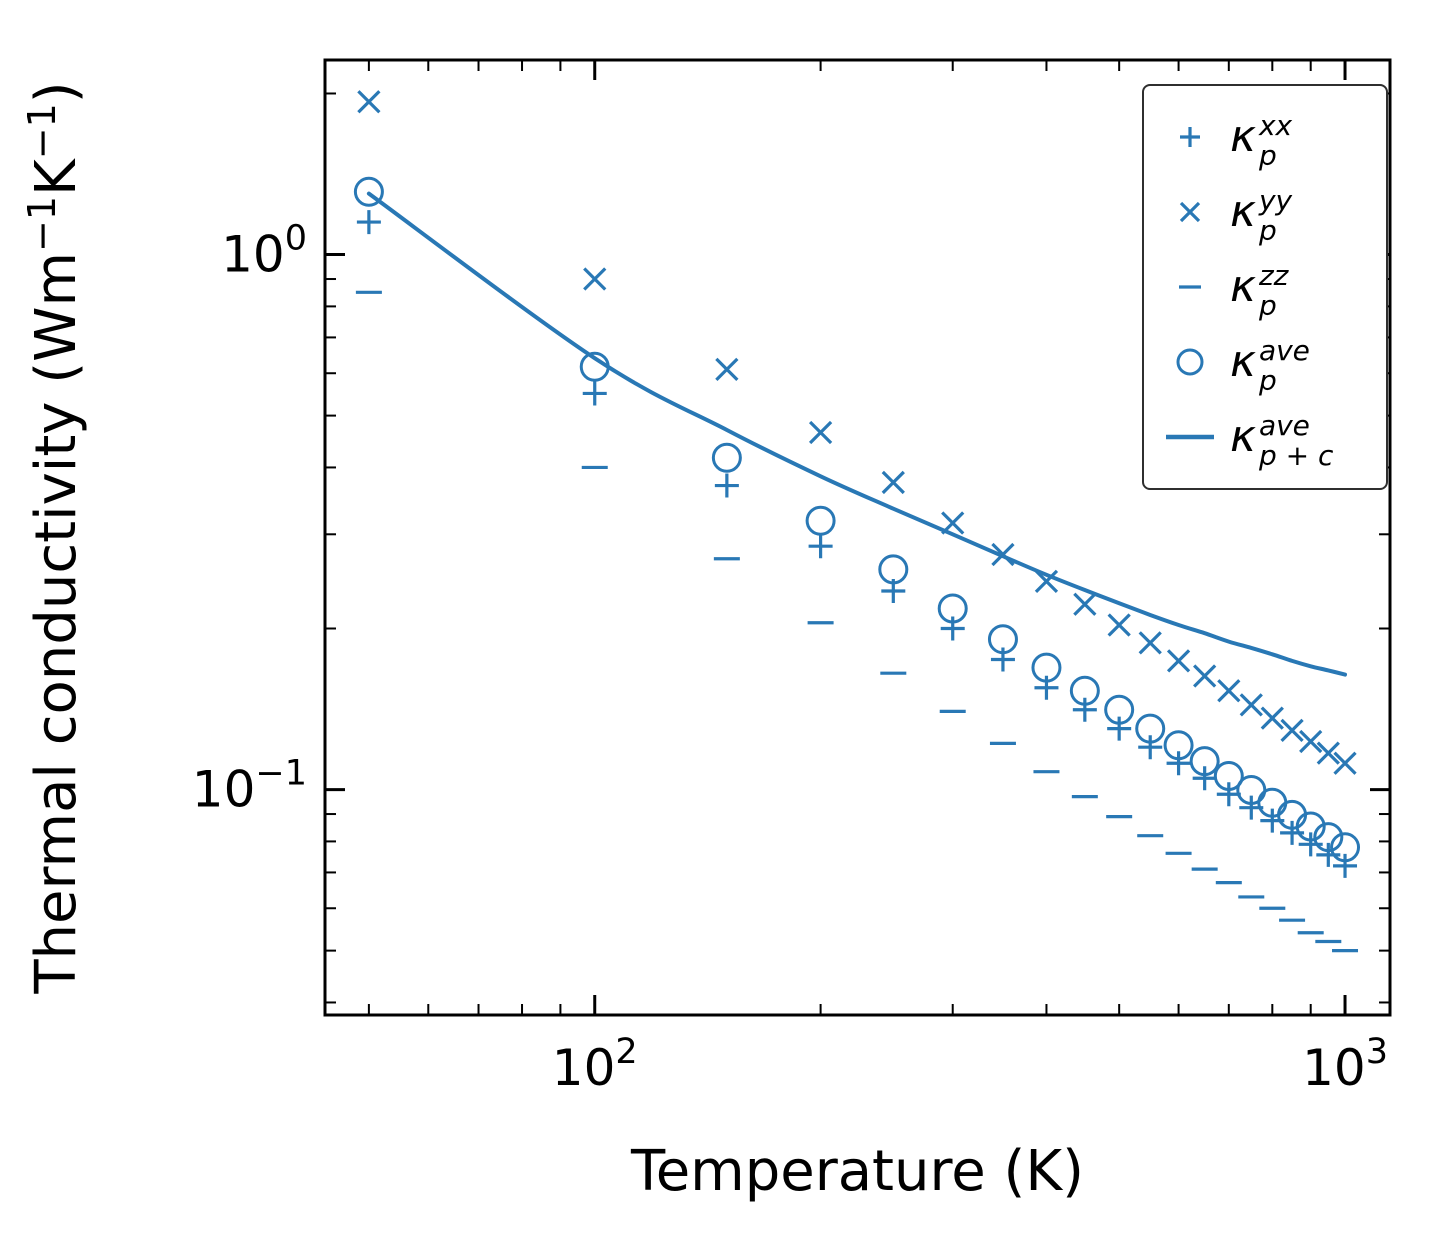 This screenshot has height=1254, width=1454. I want to click on legend-label-kappa-p-zz: κ zz p, so click(1259, 289).